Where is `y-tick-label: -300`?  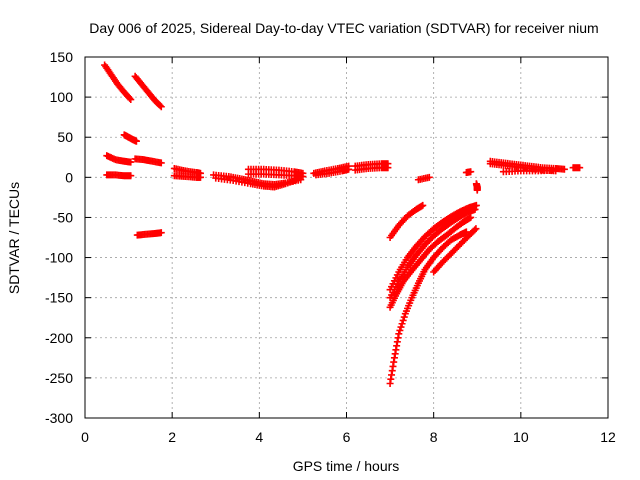 y-tick-label: -300 is located at coordinates (59, 418).